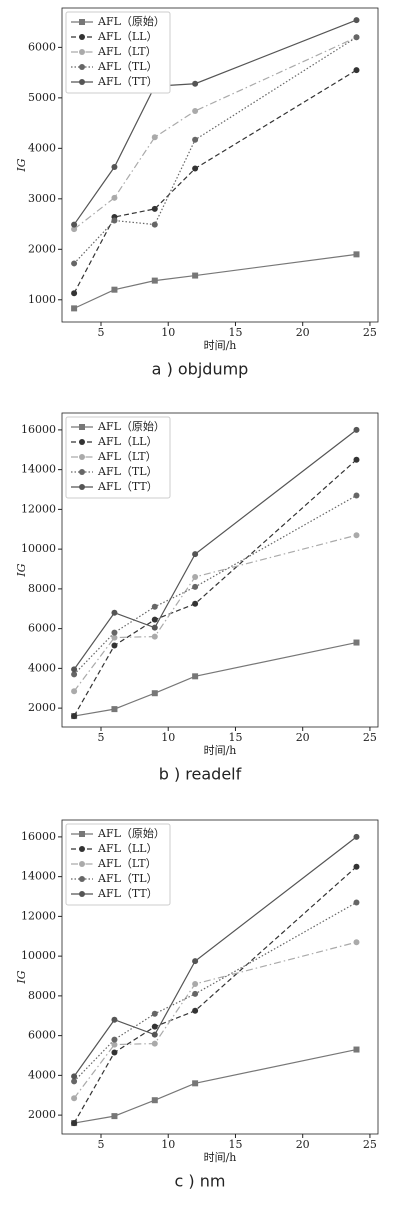 This screenshot has width=400, height=1219. I want to click on caption: c ) nm, so click(200, 1181).